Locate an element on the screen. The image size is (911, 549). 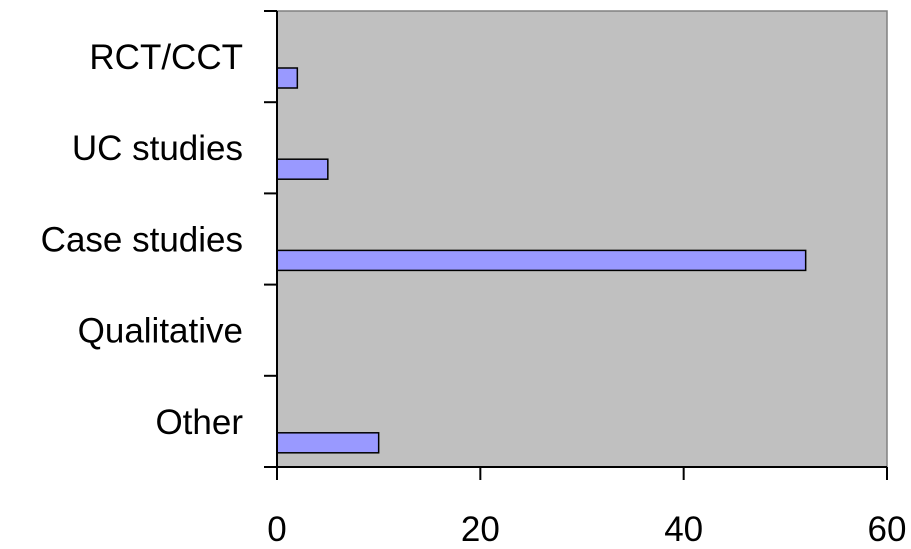
bar-case-studies is located at coordinates (541, 260).